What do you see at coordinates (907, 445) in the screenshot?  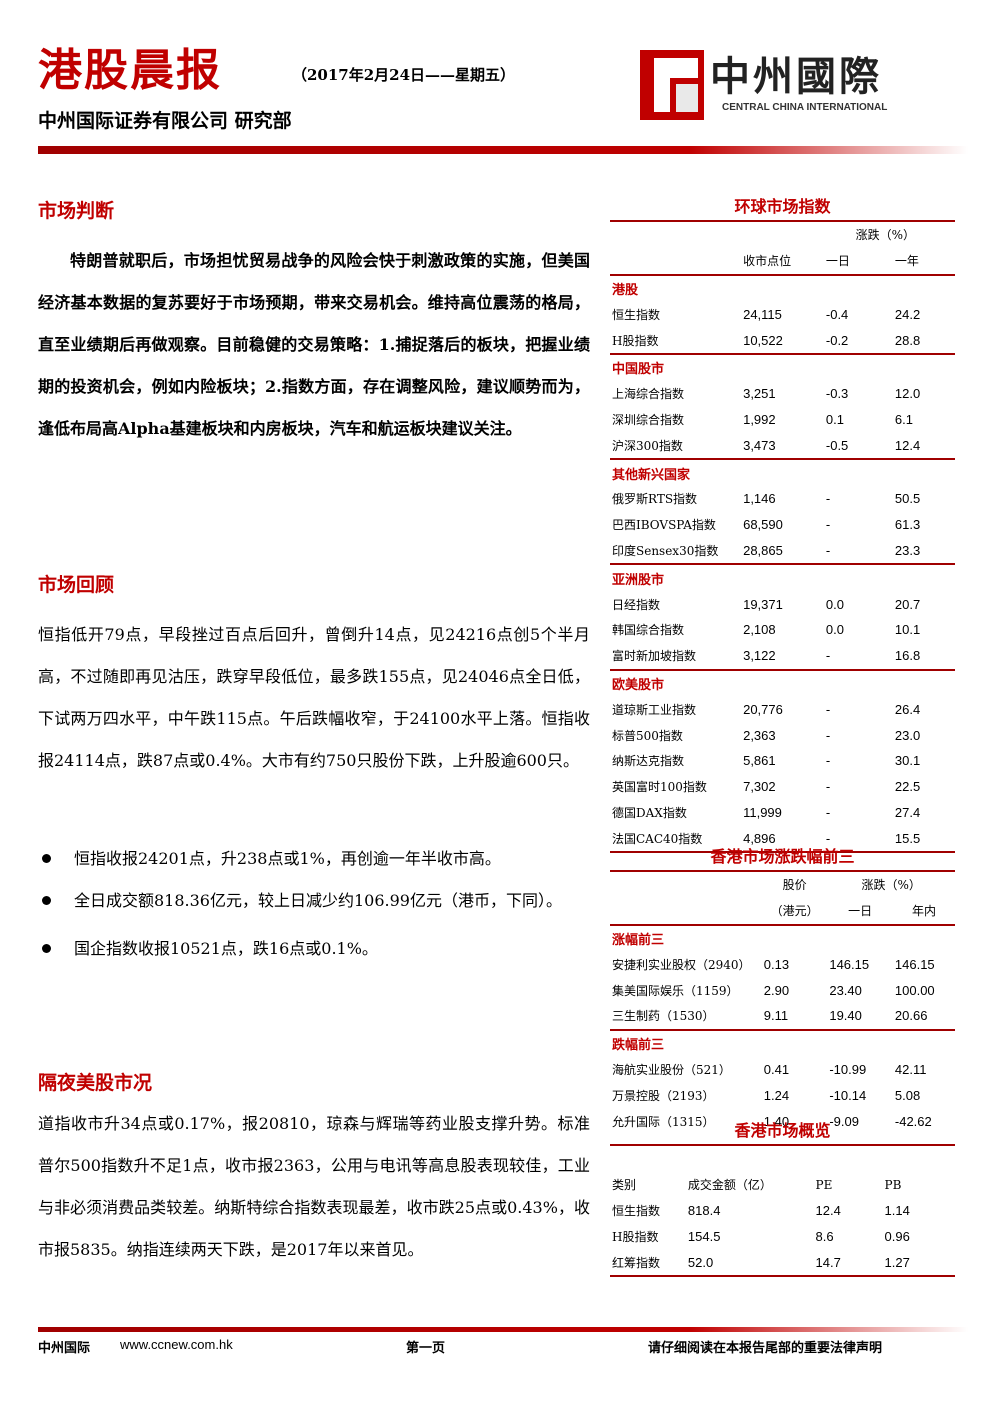 I see `cell: 12.4` at bounding box center [907, 445].